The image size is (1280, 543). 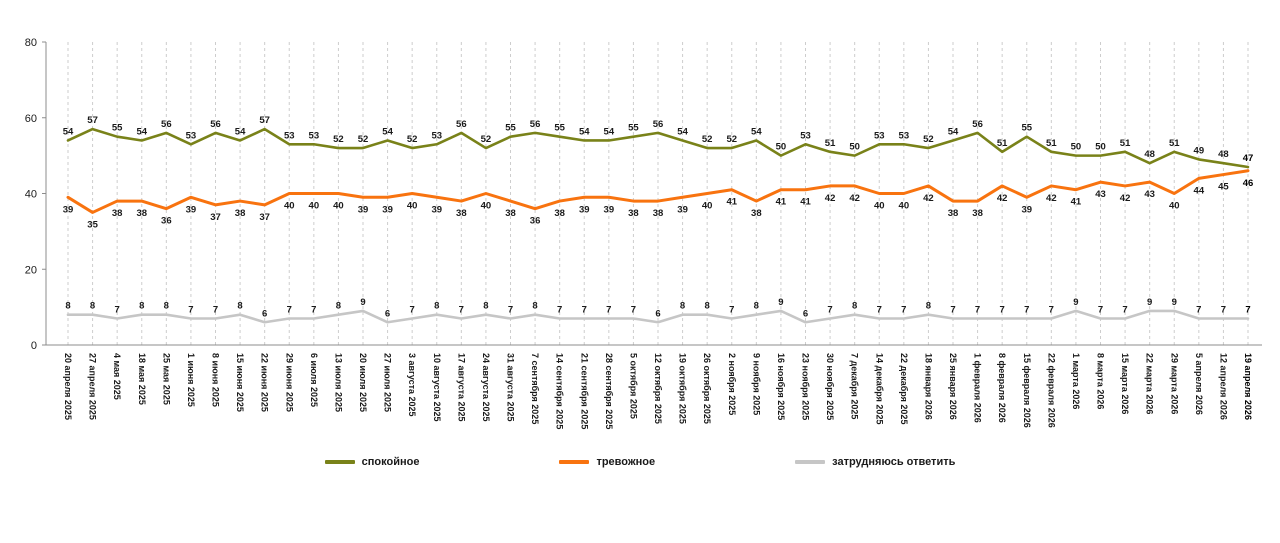 What do you see at coordinates (437, 387) in the screenshot?
I see `x-date-label: 10 августа 2025` at bounding box center [437, 387].